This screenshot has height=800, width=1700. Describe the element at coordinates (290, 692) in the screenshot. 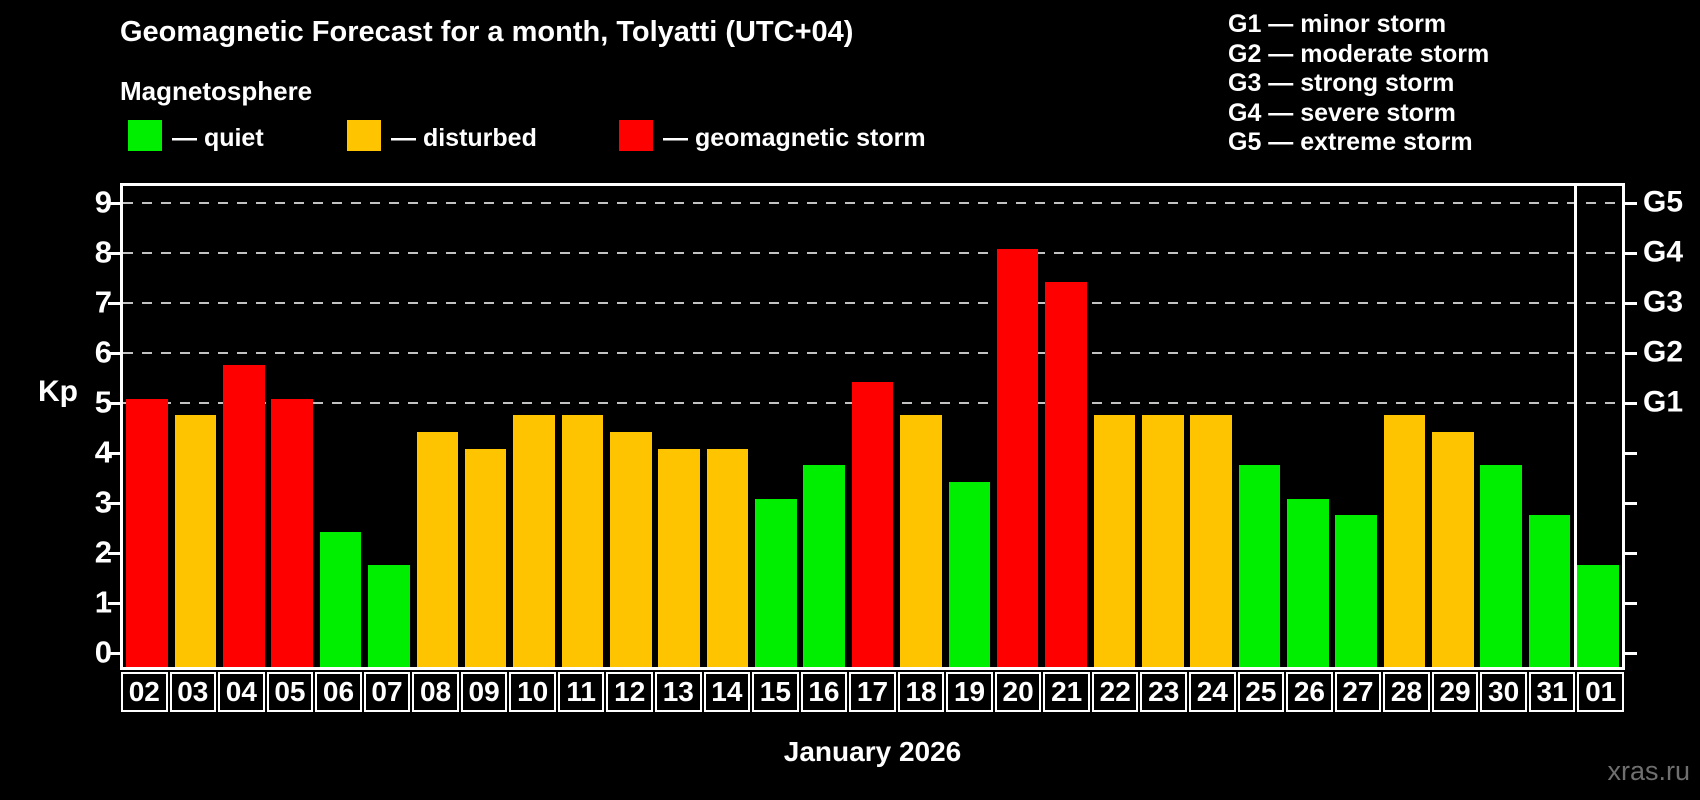

I see `day-slot: 05` at that location.